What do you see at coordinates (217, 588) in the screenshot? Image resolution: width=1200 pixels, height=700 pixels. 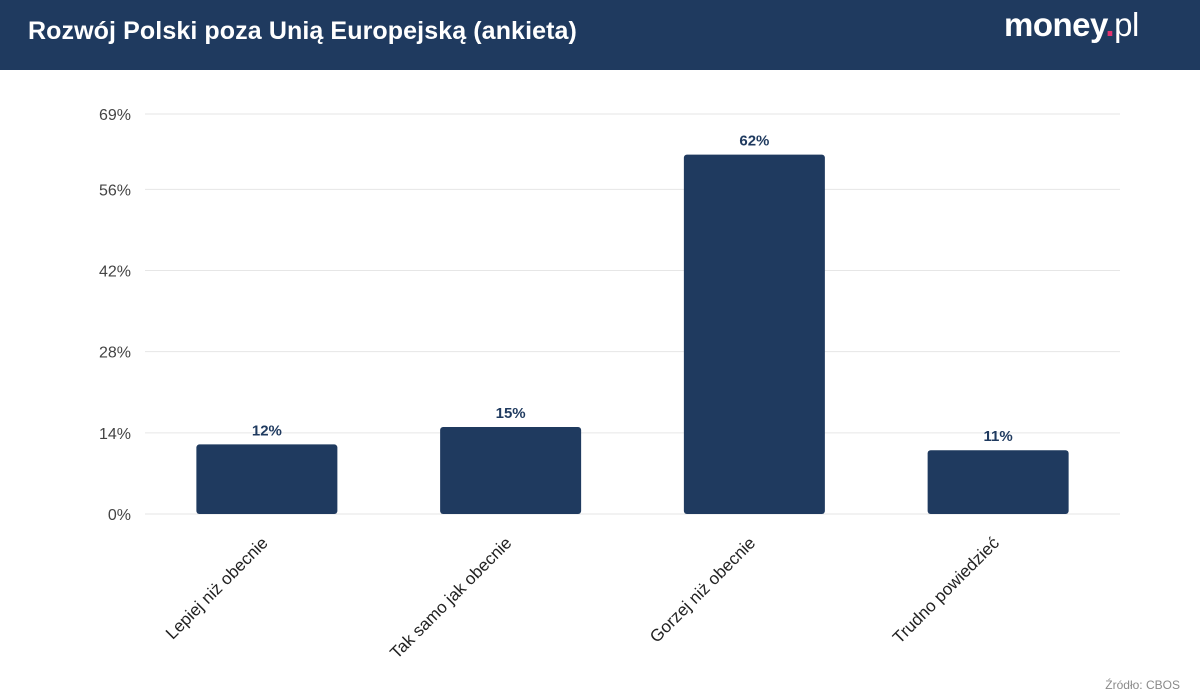 I see `x-tick-label: Lepiej niż obecnie` at bounding box center [217, 588].